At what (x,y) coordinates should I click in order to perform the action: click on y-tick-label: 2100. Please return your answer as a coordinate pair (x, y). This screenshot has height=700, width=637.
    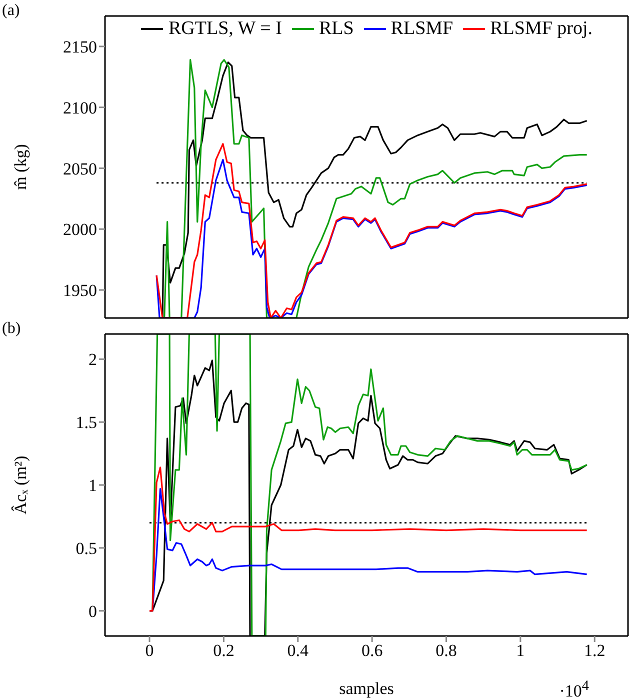
    Looking at the image, I should click on (80, 108).